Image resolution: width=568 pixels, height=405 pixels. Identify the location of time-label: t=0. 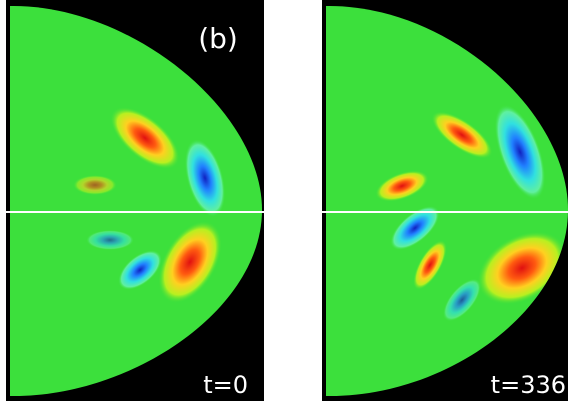
(225, 385).